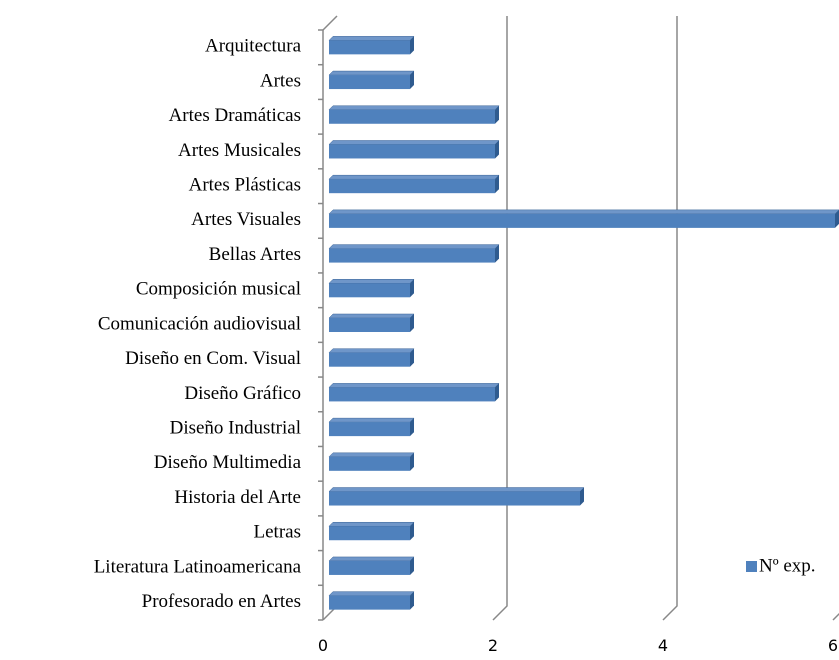 The height and width of the screenshot is (660, 839). I want to click on y-tick-label: Historia del Arte, so click(237, 497).